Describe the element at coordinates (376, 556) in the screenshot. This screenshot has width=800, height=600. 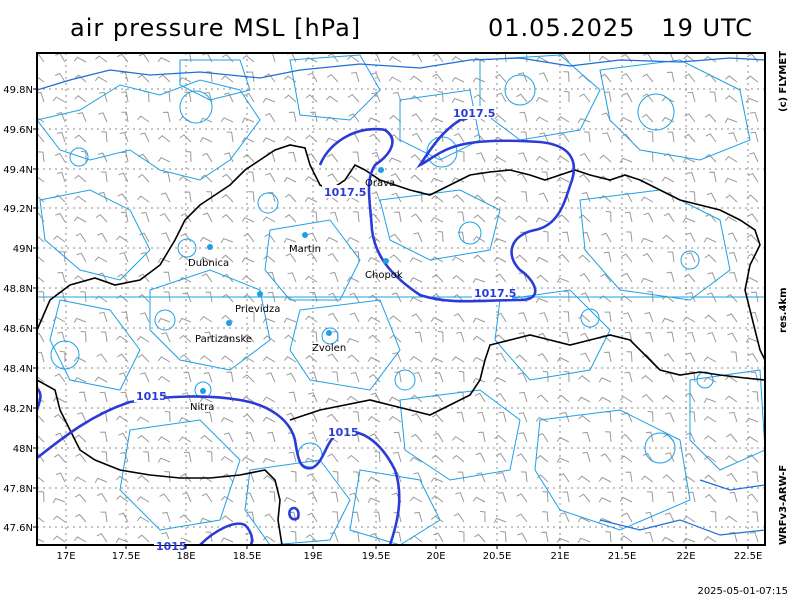
I see `lon-label: 19.5E` at that location.